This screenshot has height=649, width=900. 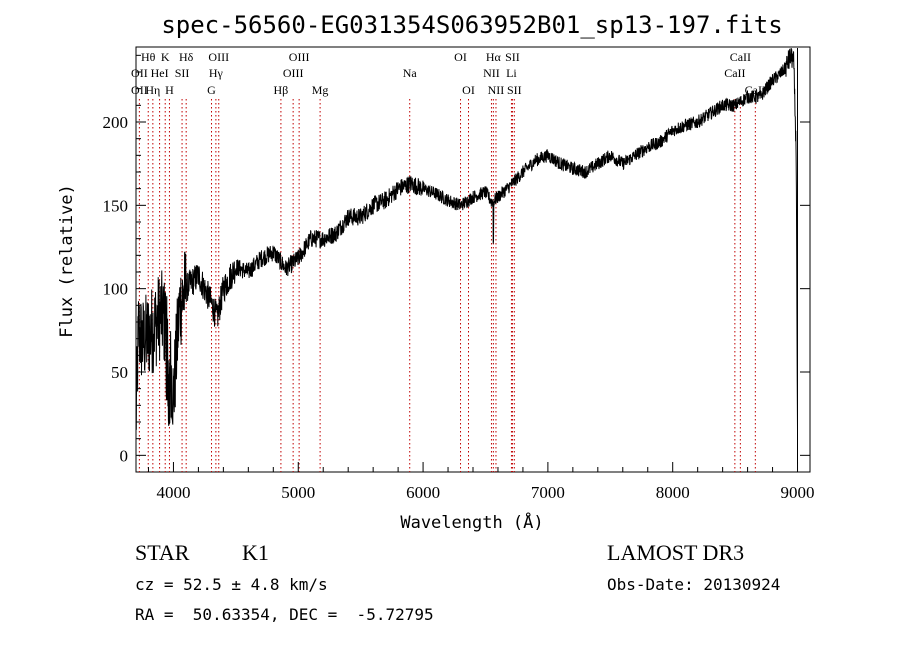 I want to click on line-label: Hη, so click(x=152, y=90).